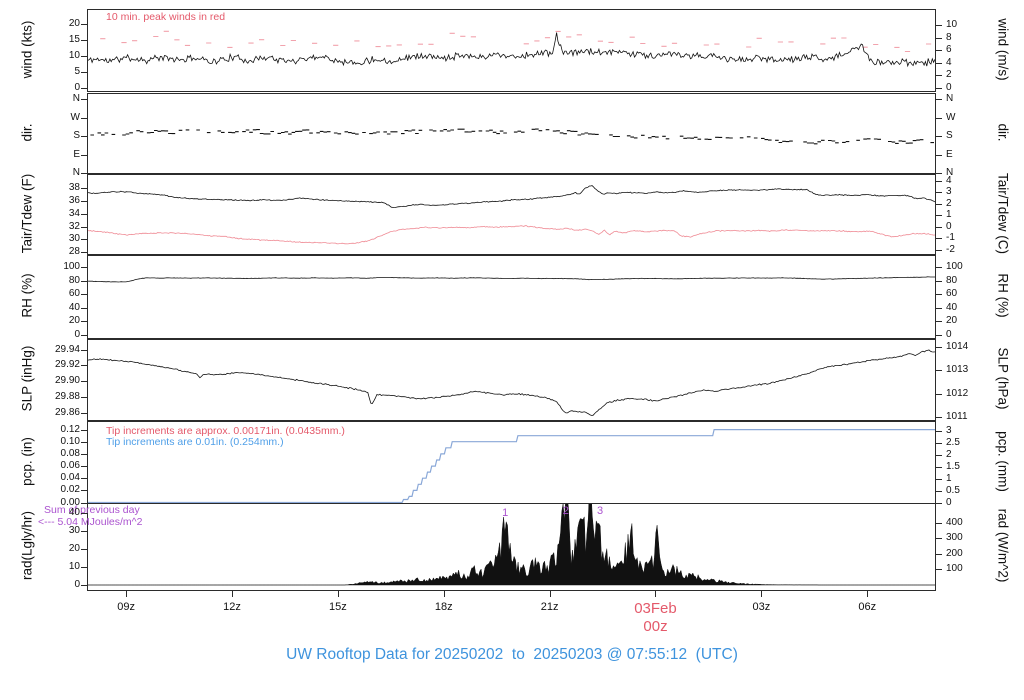  I want to click on y-tick-label-right: 4, so click(949, 62).